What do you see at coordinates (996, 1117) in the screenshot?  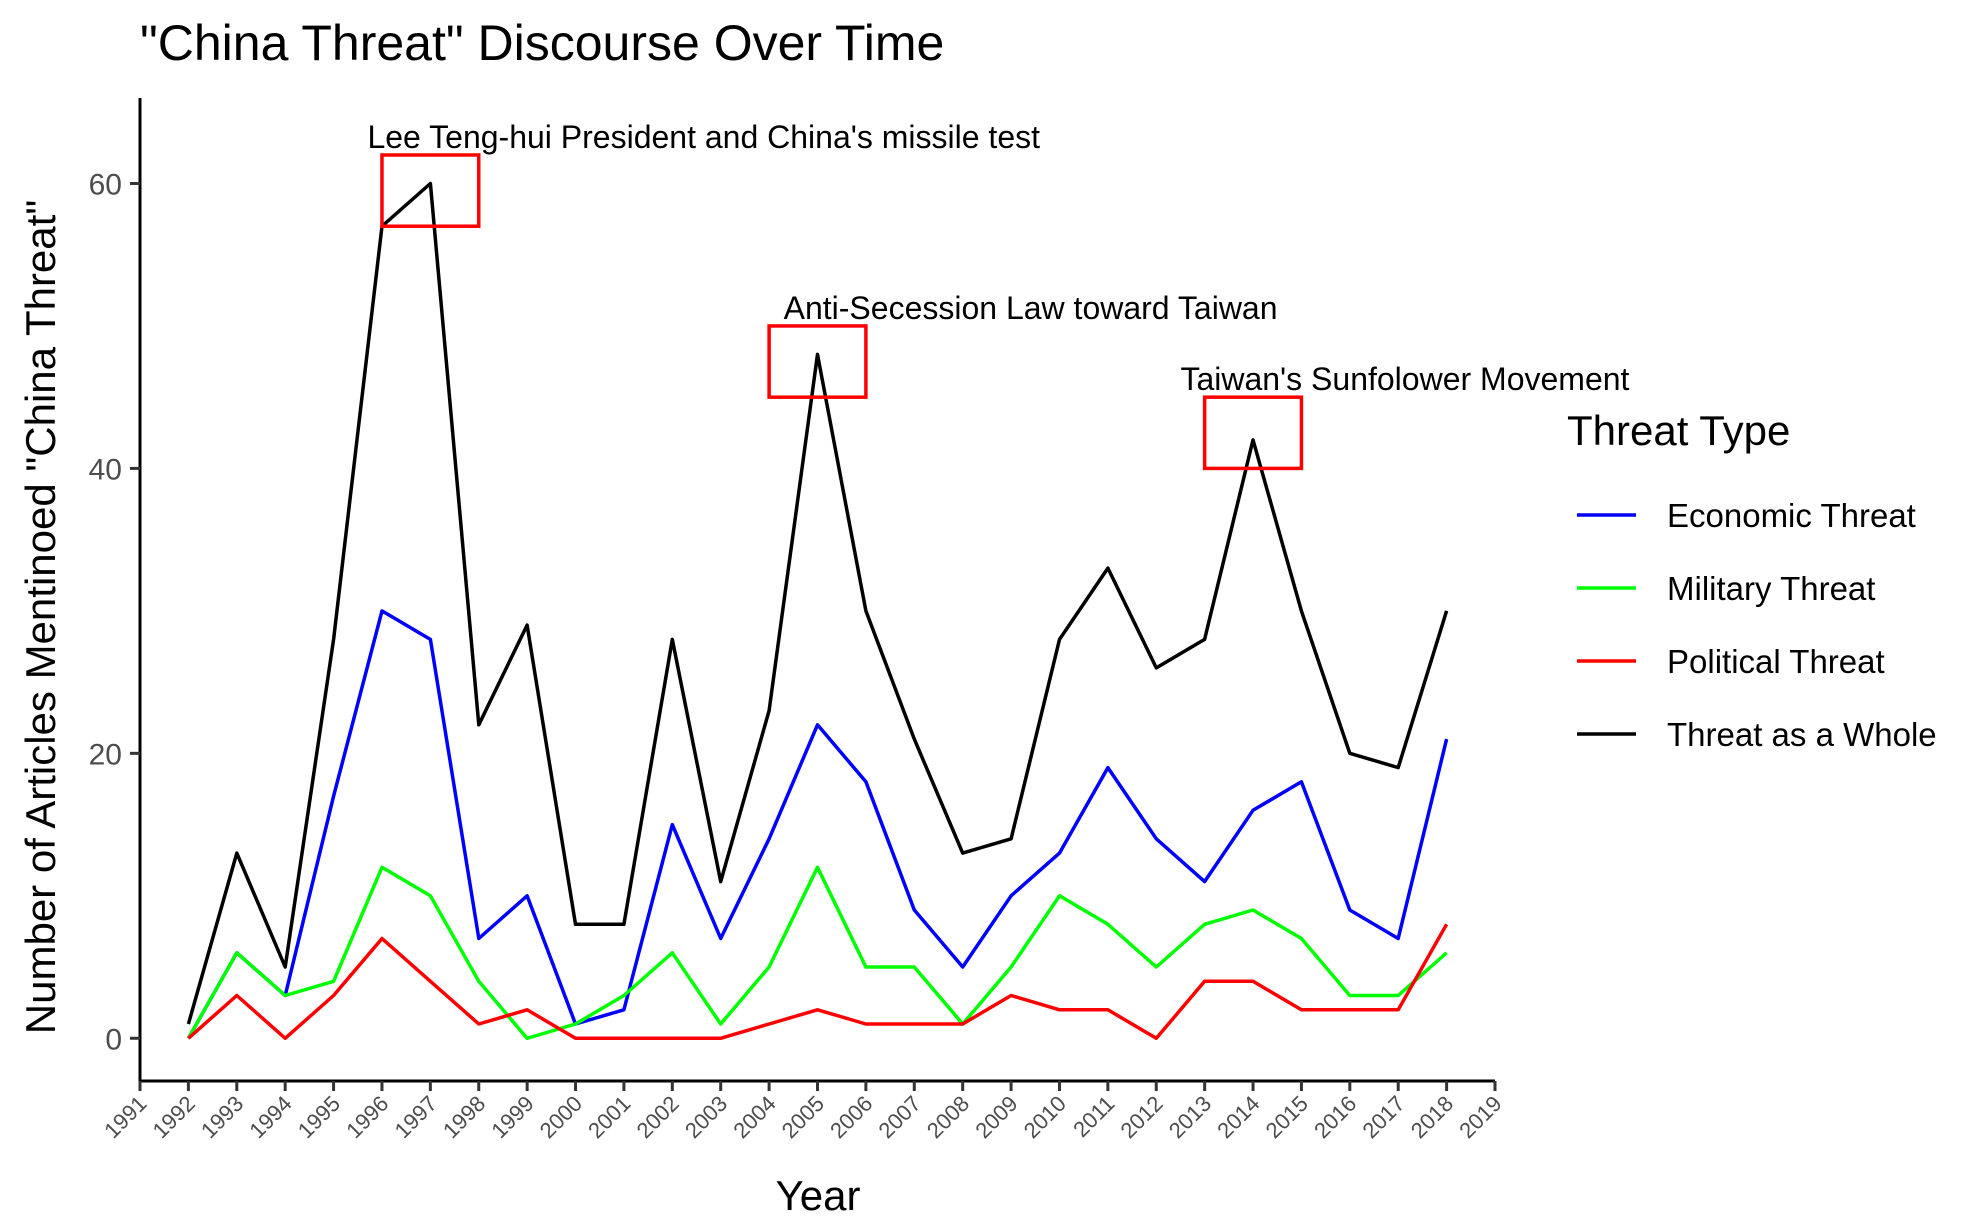 I see `x-tick-label: 2009` at bounding box center [996, 1117].